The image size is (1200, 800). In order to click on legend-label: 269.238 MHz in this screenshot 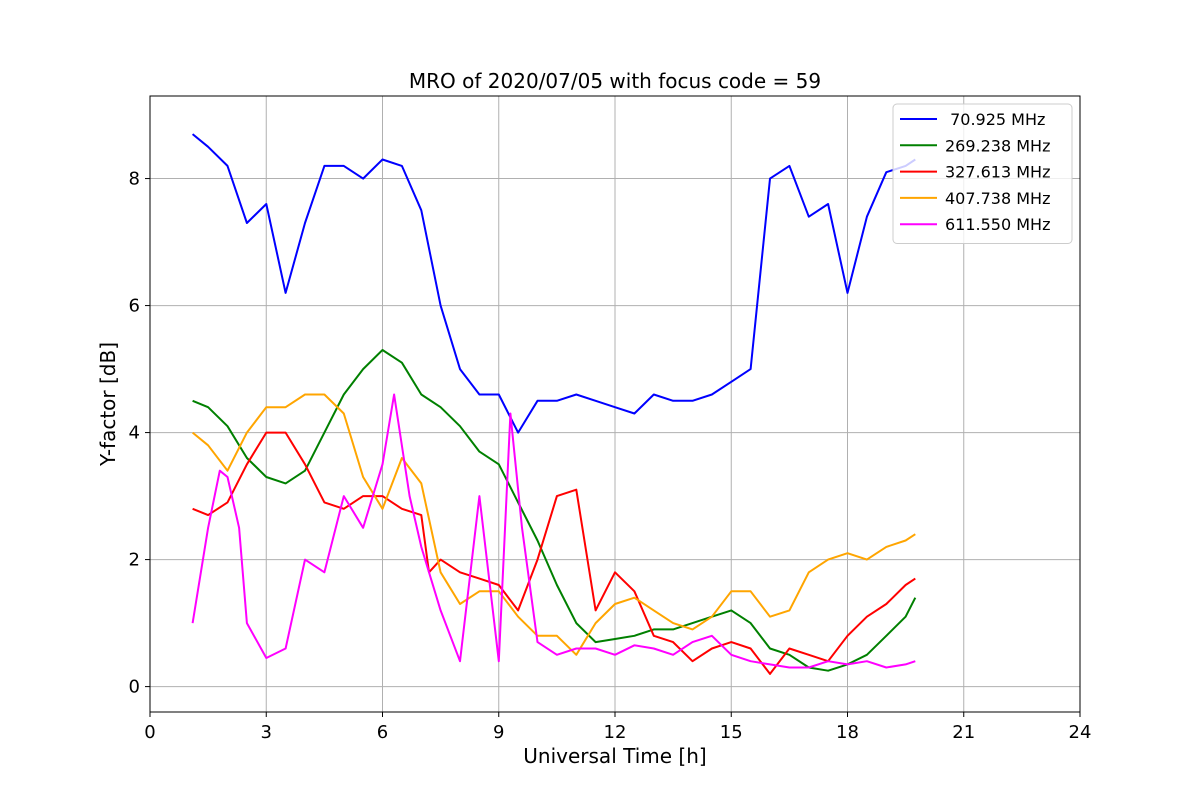, I will do `click(997, 145)`.